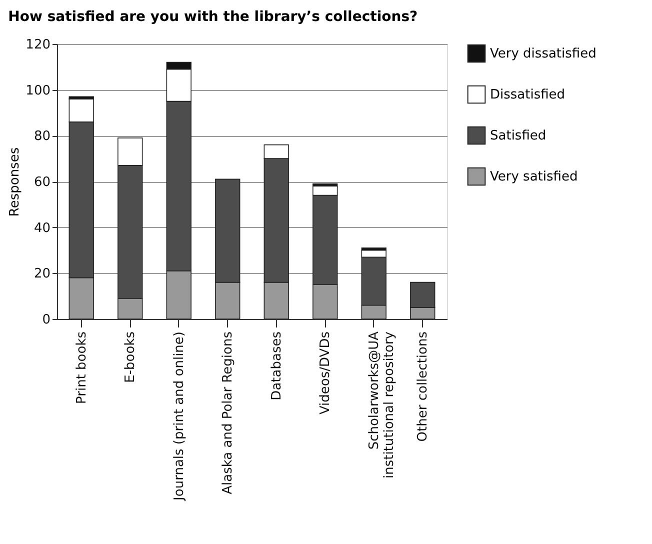 This screenshot has width=652, height=544. Describe the element at coordinates (42, 136) in the screenshot. I see `y-tick-label: 80` at that location.